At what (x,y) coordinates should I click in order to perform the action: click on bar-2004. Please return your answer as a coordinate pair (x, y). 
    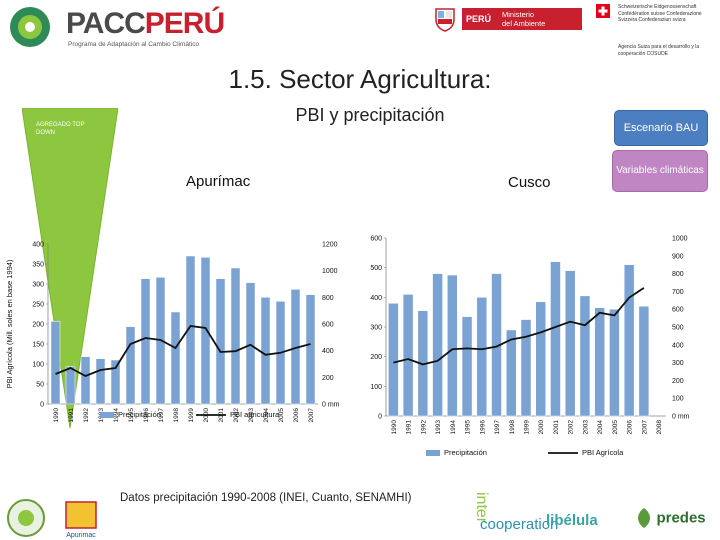
    Looking at the image, I should click on (265, 351).